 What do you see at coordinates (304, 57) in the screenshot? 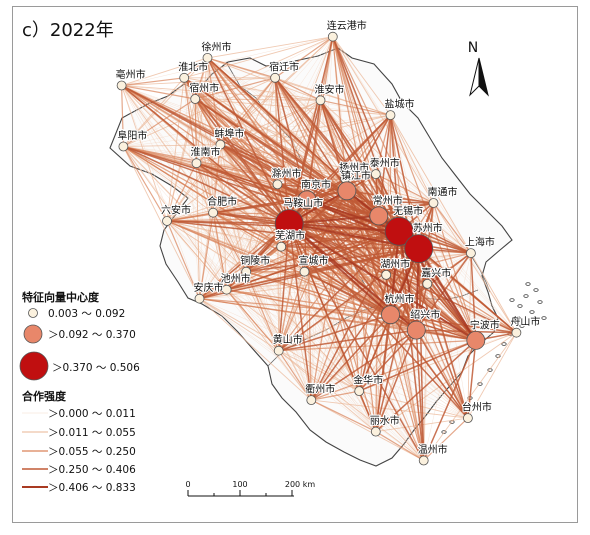
I see `cooperation-link-lianyungang-suqian` at bounding box center [304, 57].